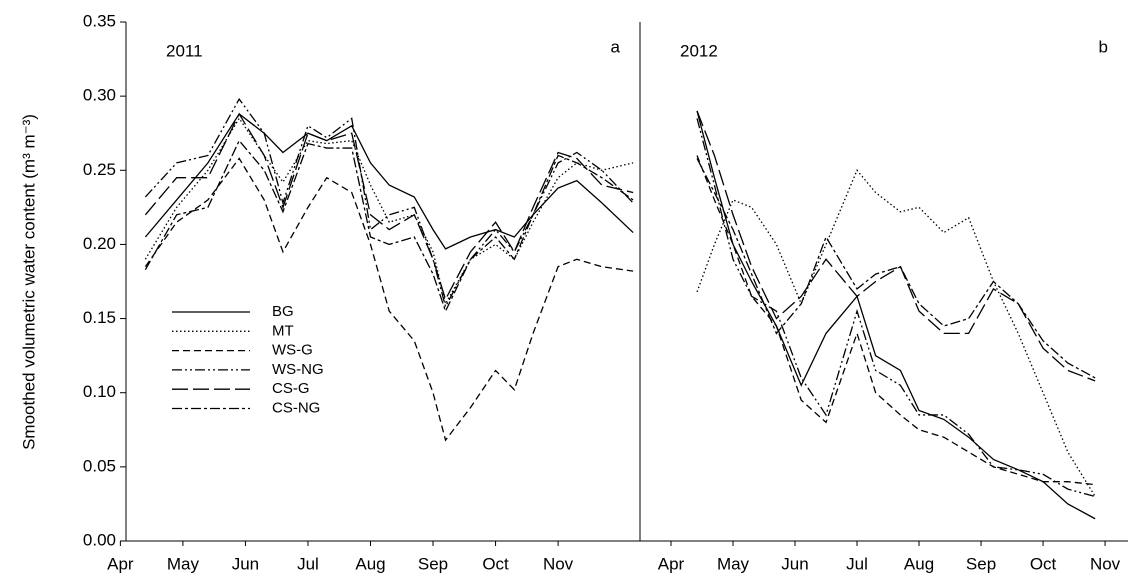 This screenshot has width=1133, height=586. I want to click on panel-label: a, so click(616, 46).